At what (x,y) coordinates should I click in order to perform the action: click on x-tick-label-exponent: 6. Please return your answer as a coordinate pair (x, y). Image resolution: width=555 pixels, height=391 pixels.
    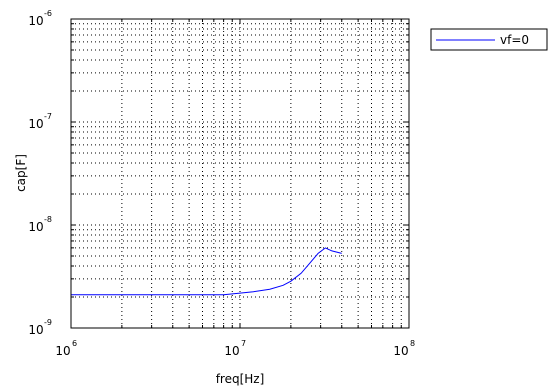
    Looking at the image, I should click on (74, 343).